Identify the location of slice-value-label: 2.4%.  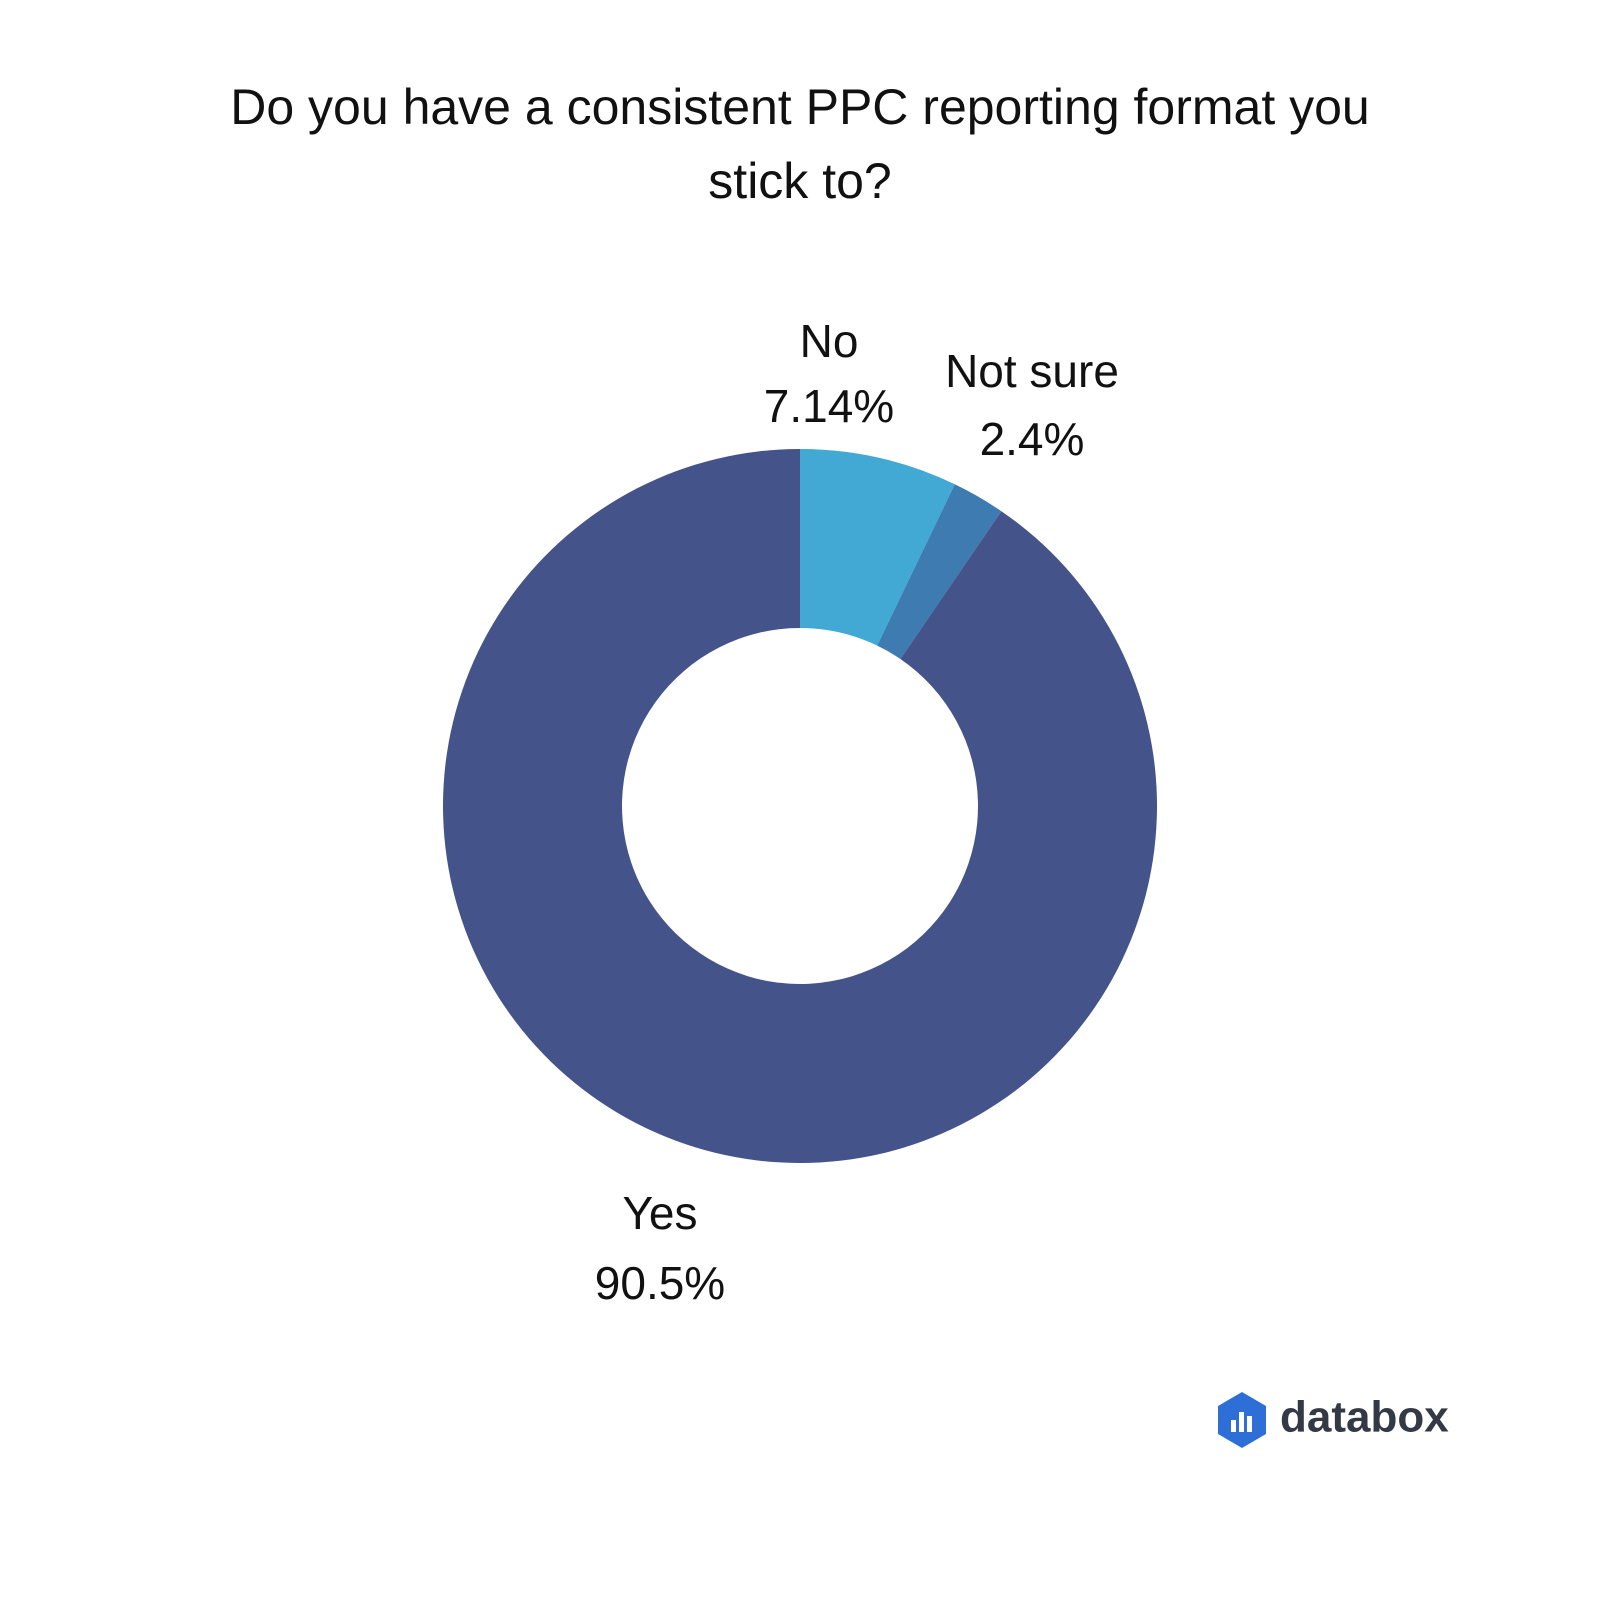
(1032, 439).